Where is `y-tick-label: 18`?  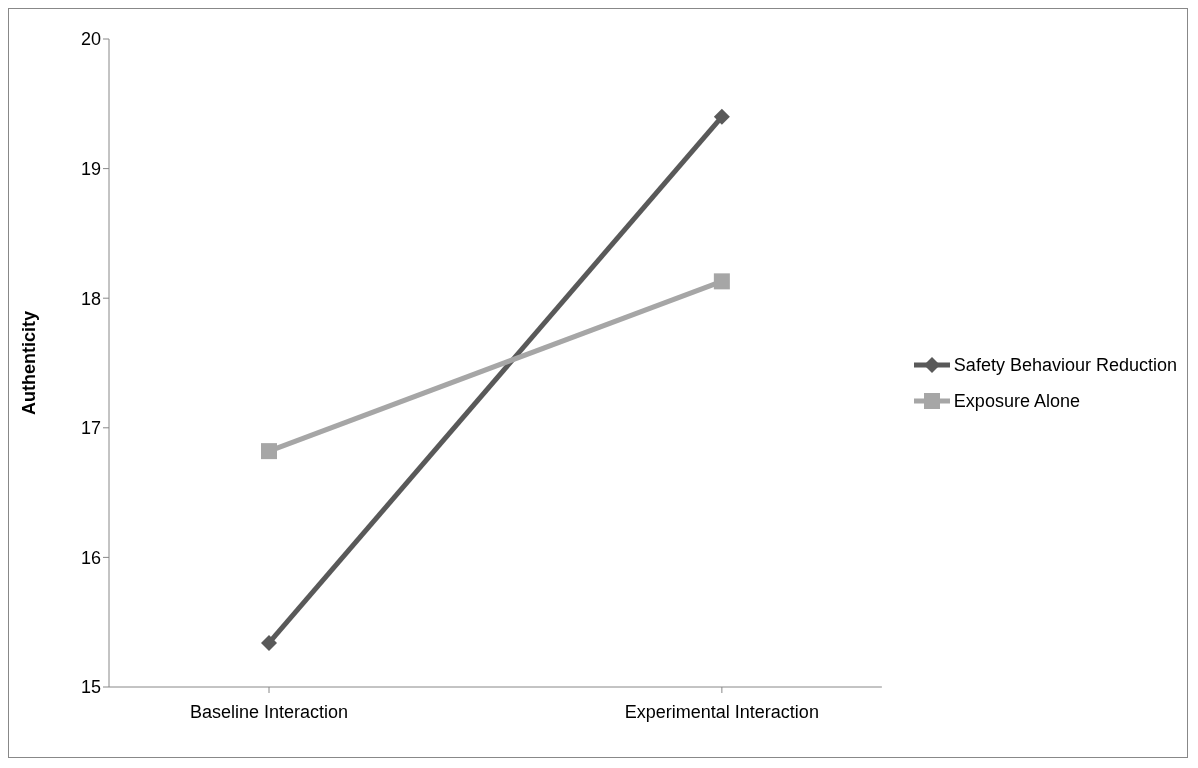 y-tick-label: 18 is located at coordinates (90, 298).